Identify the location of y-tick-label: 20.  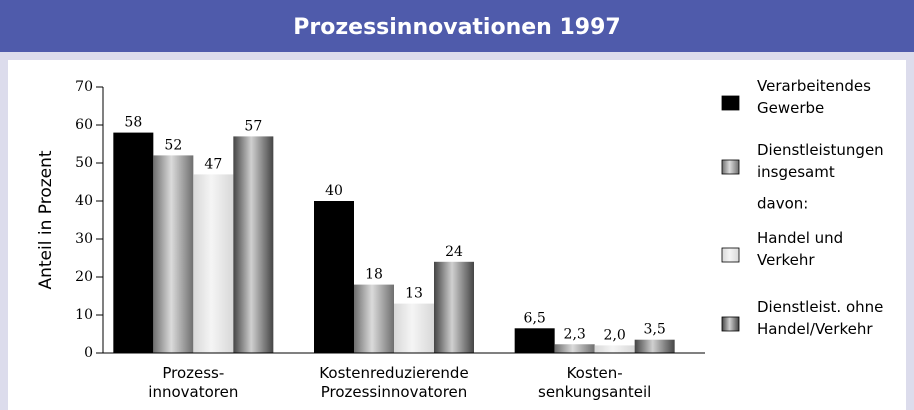
(84, 277).